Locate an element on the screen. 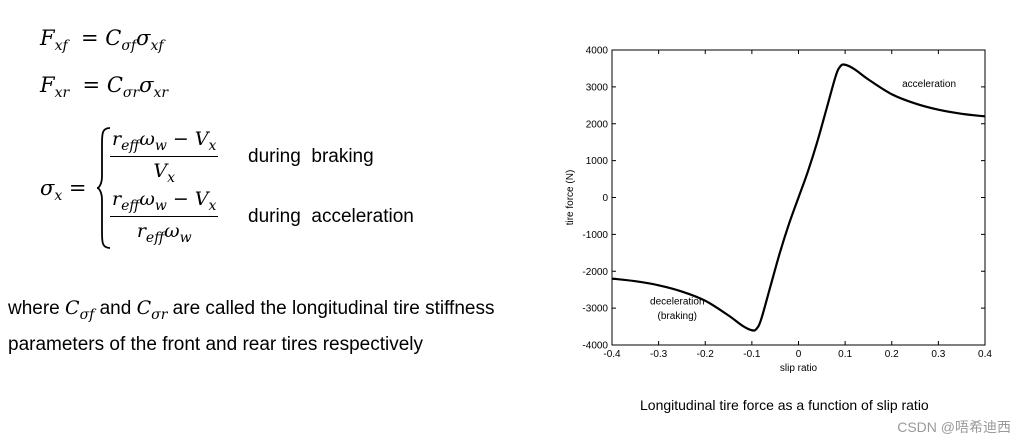 The image size is (1025, 447). y-tick-label: -1000 is located at coordinates (595, 235).